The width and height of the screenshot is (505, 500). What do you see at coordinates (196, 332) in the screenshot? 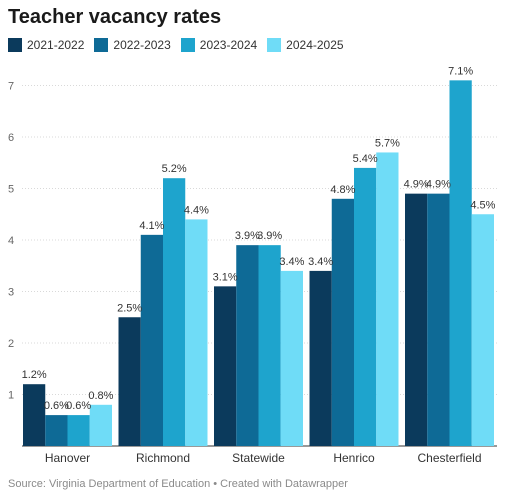
I see `bar-richmond-2024-2025` at bounding box center [196, 332].